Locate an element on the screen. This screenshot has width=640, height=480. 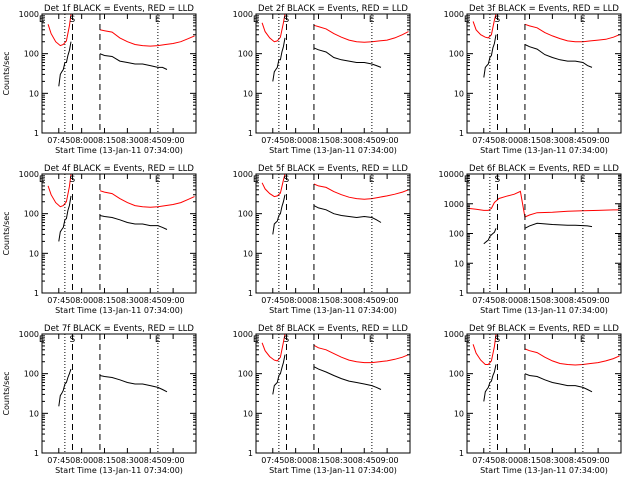
panel-title: Det 1f BLACK = Events, RED = LLD is located at coordinates (119, 9).